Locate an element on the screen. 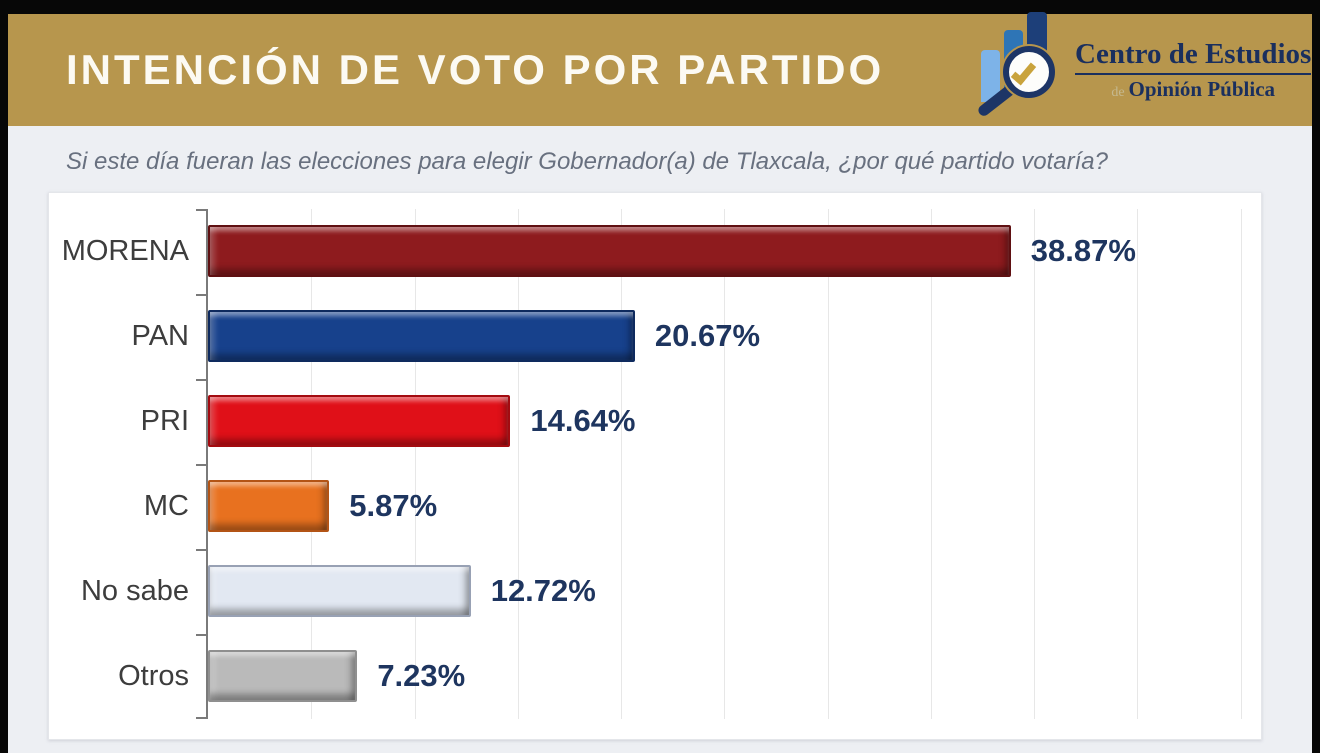  bar-row: 20.67% is located at coordinates (728, 336).